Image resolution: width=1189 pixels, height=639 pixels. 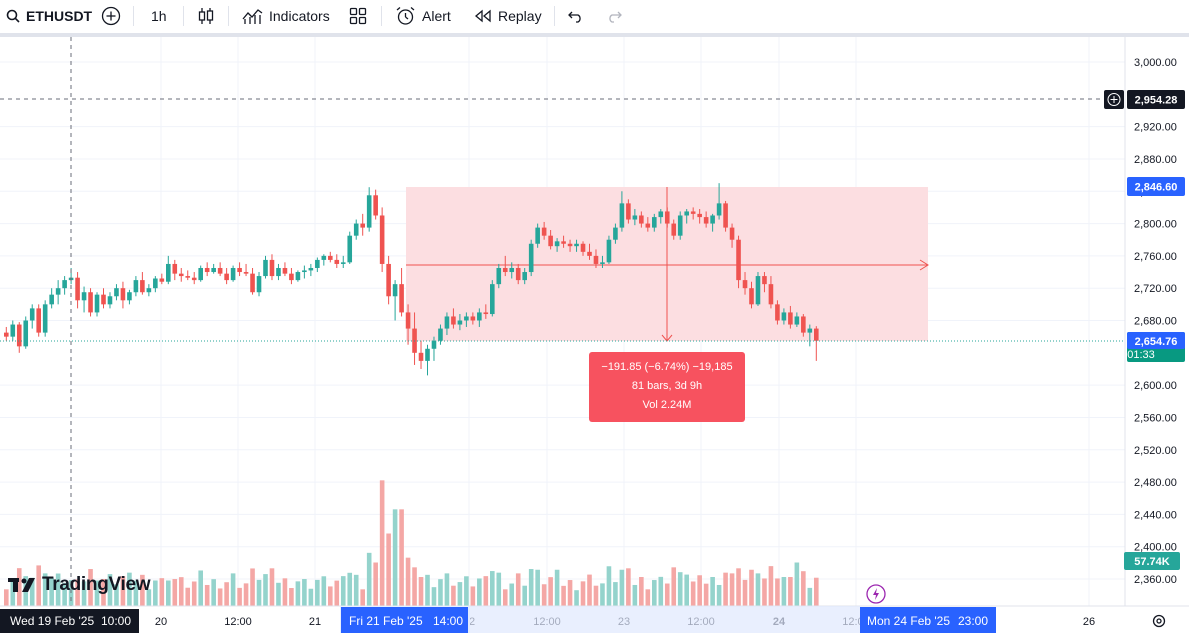 What do you see at coordinates (358, 16) in the screenshot?
I see `layouts-button` at bounding box center [358, 16].